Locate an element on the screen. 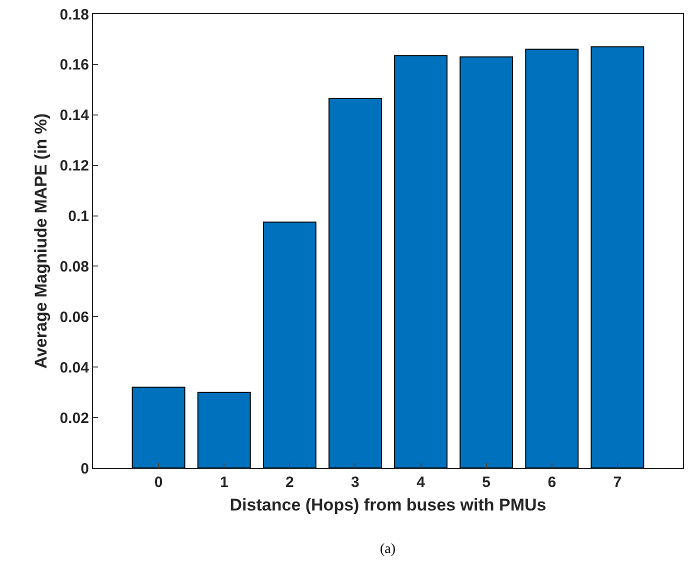  y-tick-label: 0.18 is located at coordinates (74, 15).